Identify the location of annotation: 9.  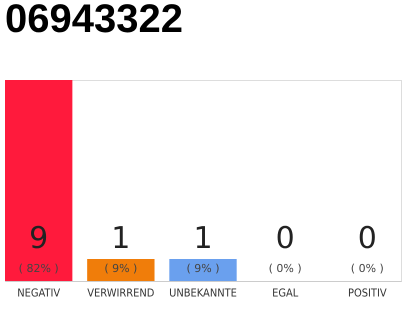
(38, 238).